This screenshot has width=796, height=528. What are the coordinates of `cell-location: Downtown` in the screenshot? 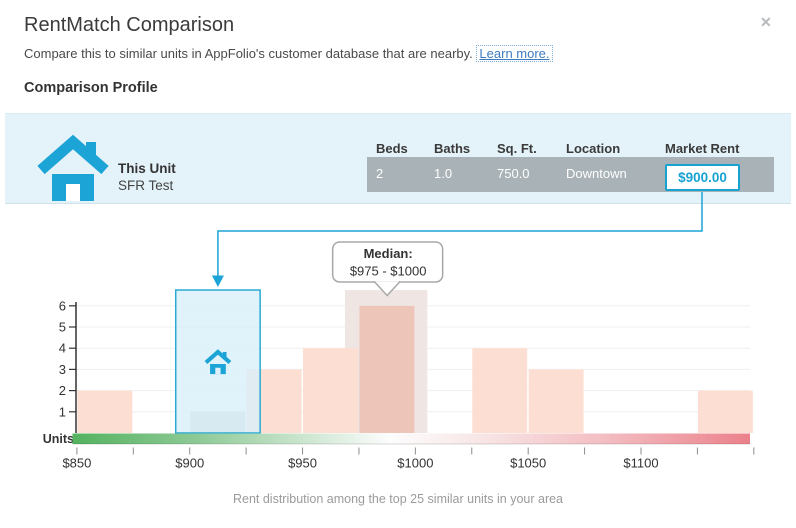 It's located at (596, 173).